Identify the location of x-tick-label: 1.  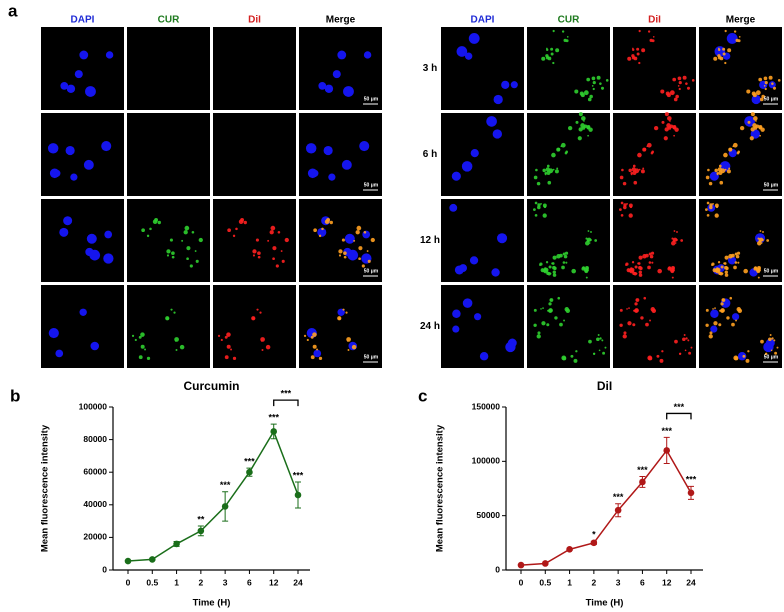
(569, 582).